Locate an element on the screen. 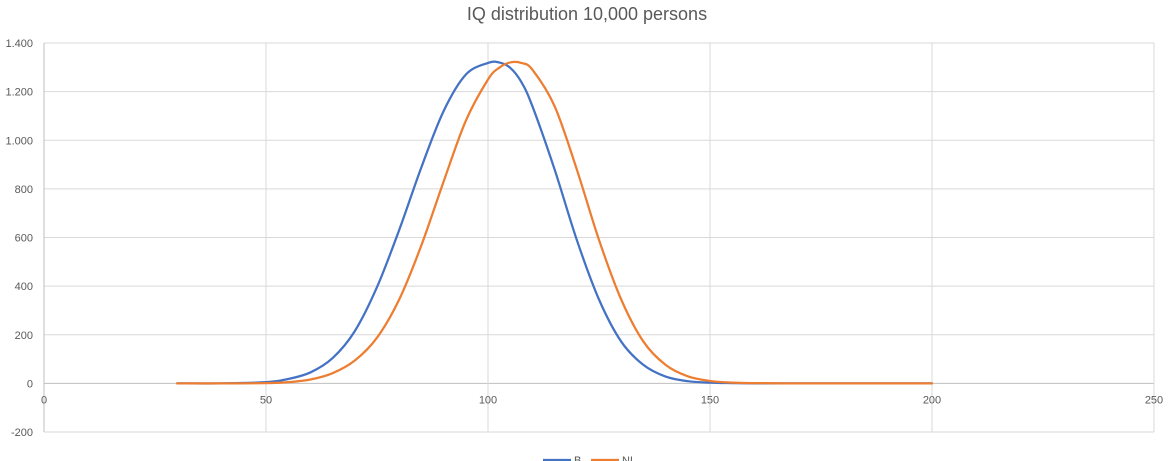 This screenshot has width=1170, height=461. y-tick-label: 800 is located at coordinates (24, 190).